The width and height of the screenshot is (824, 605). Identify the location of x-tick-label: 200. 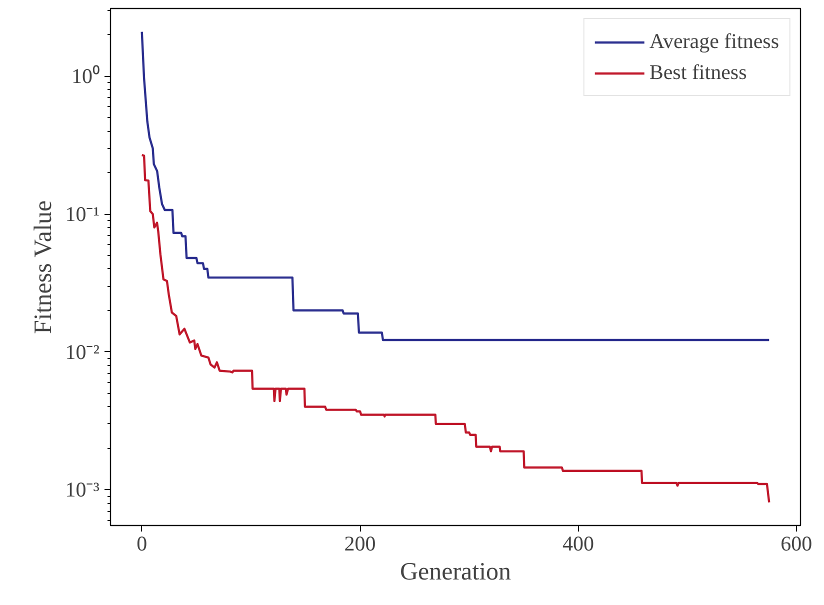
(360, 544).